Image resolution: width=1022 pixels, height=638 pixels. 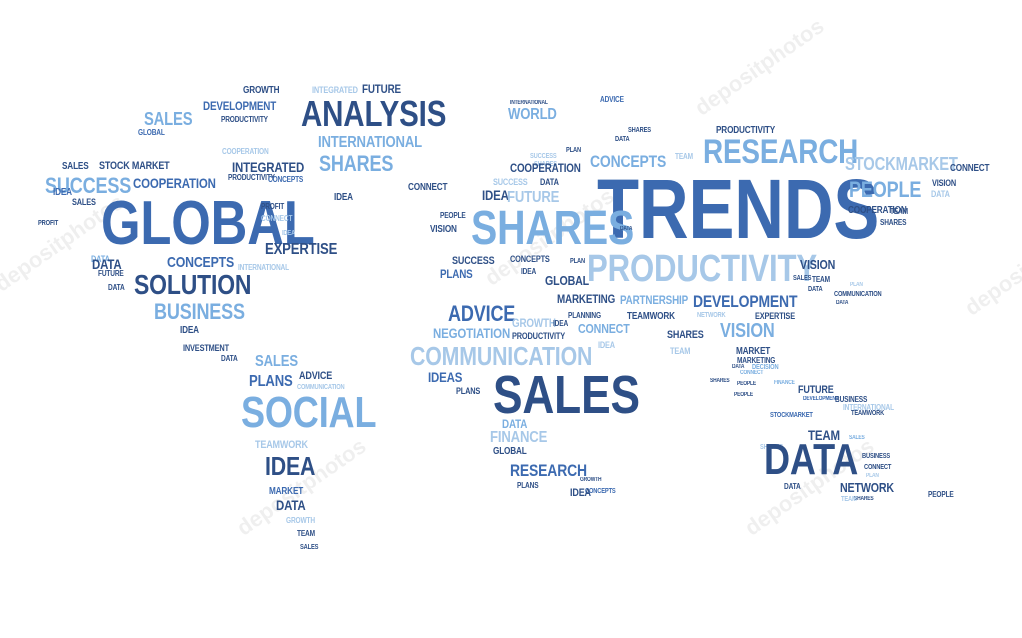 I want to click on map-word: ANALYSIS, so click(x=374, y=113).